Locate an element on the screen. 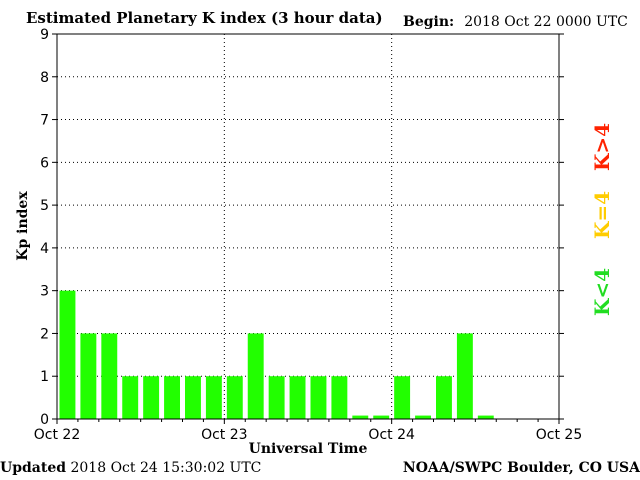 This screenshot has height=480, width=640. x-tick-label: Oct 22 is located at coordinates (57, 435).